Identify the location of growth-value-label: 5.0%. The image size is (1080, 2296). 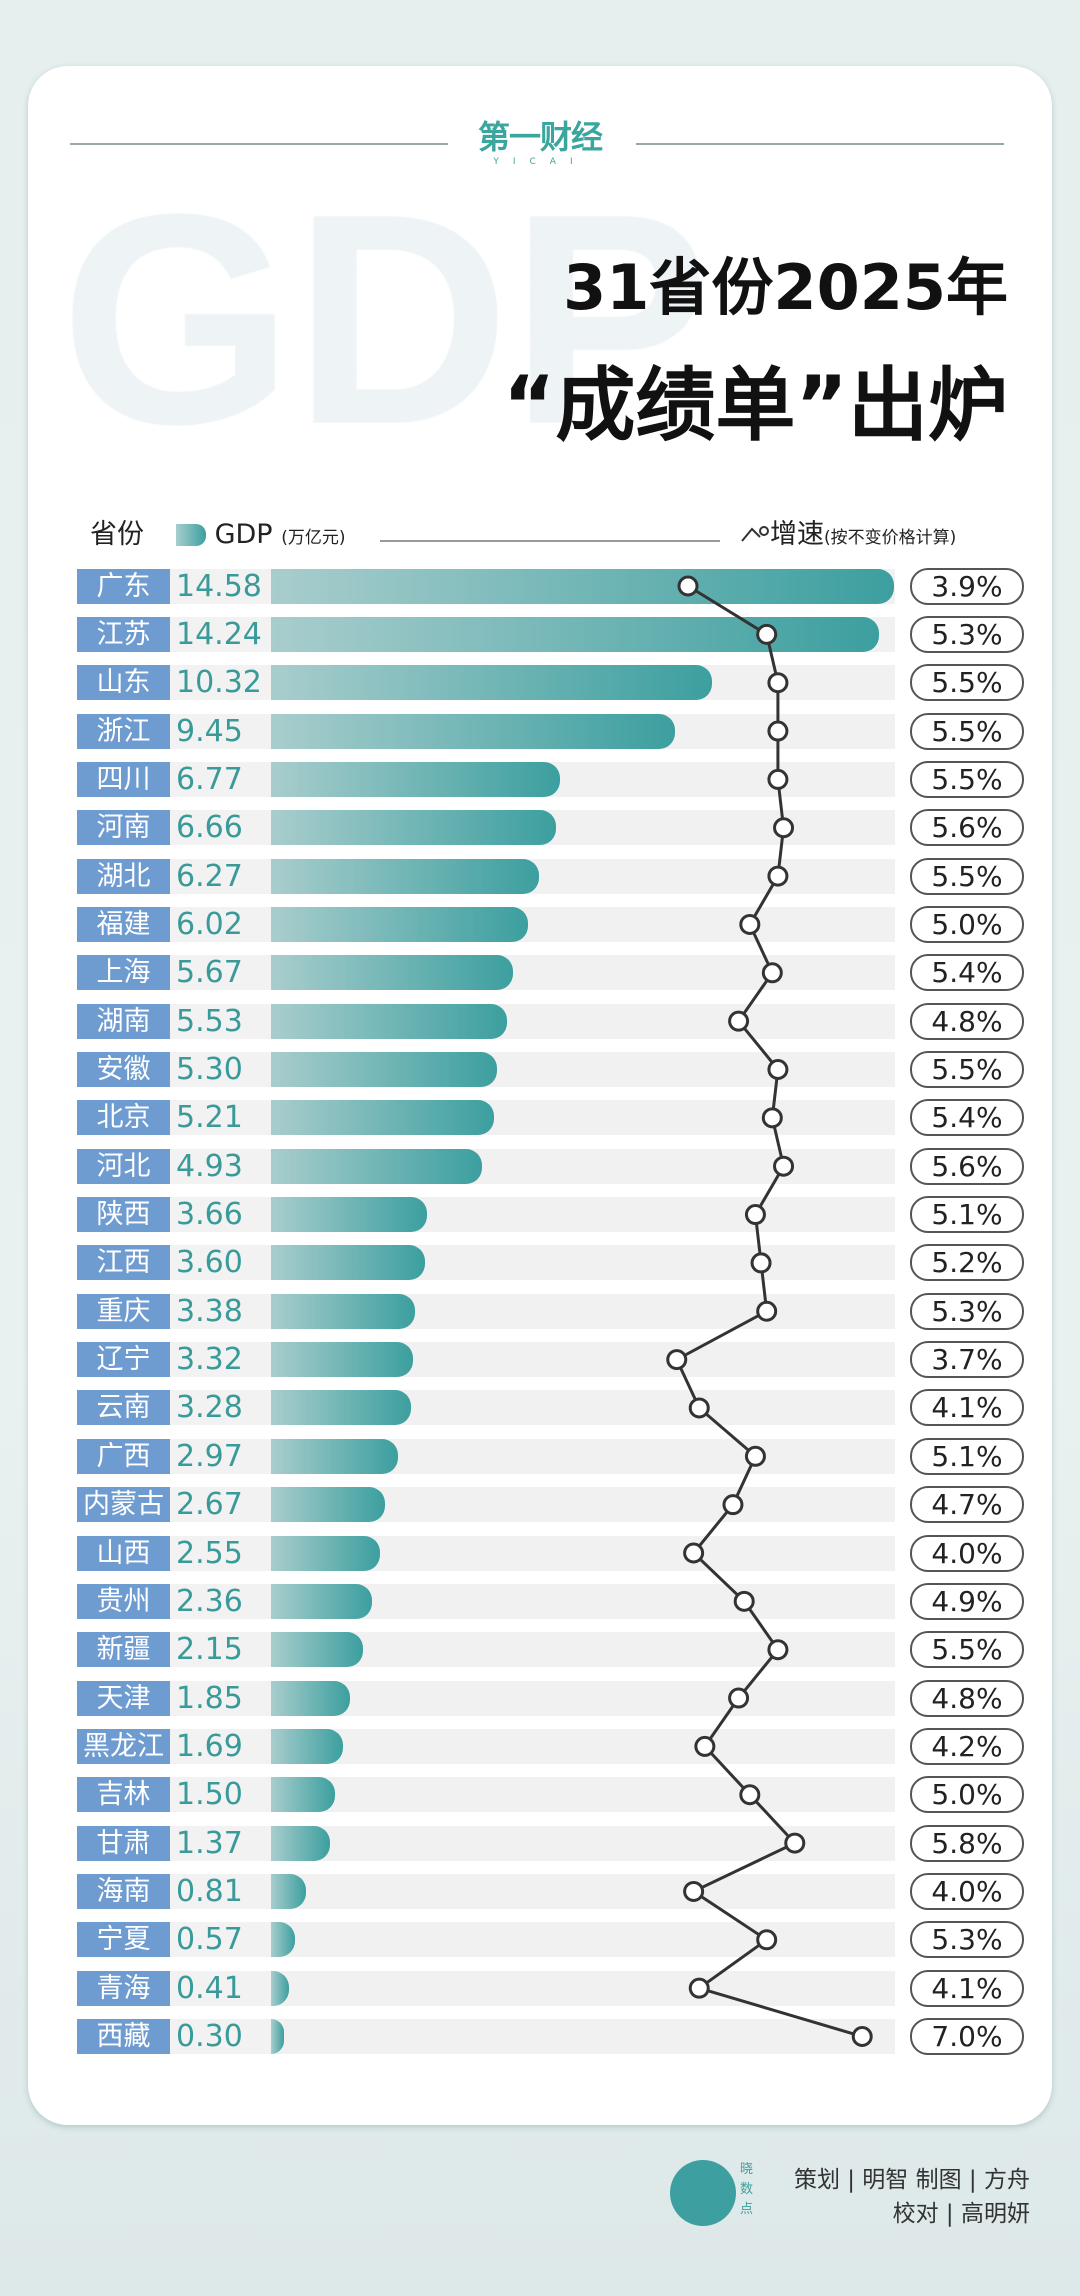
(967, 1795).